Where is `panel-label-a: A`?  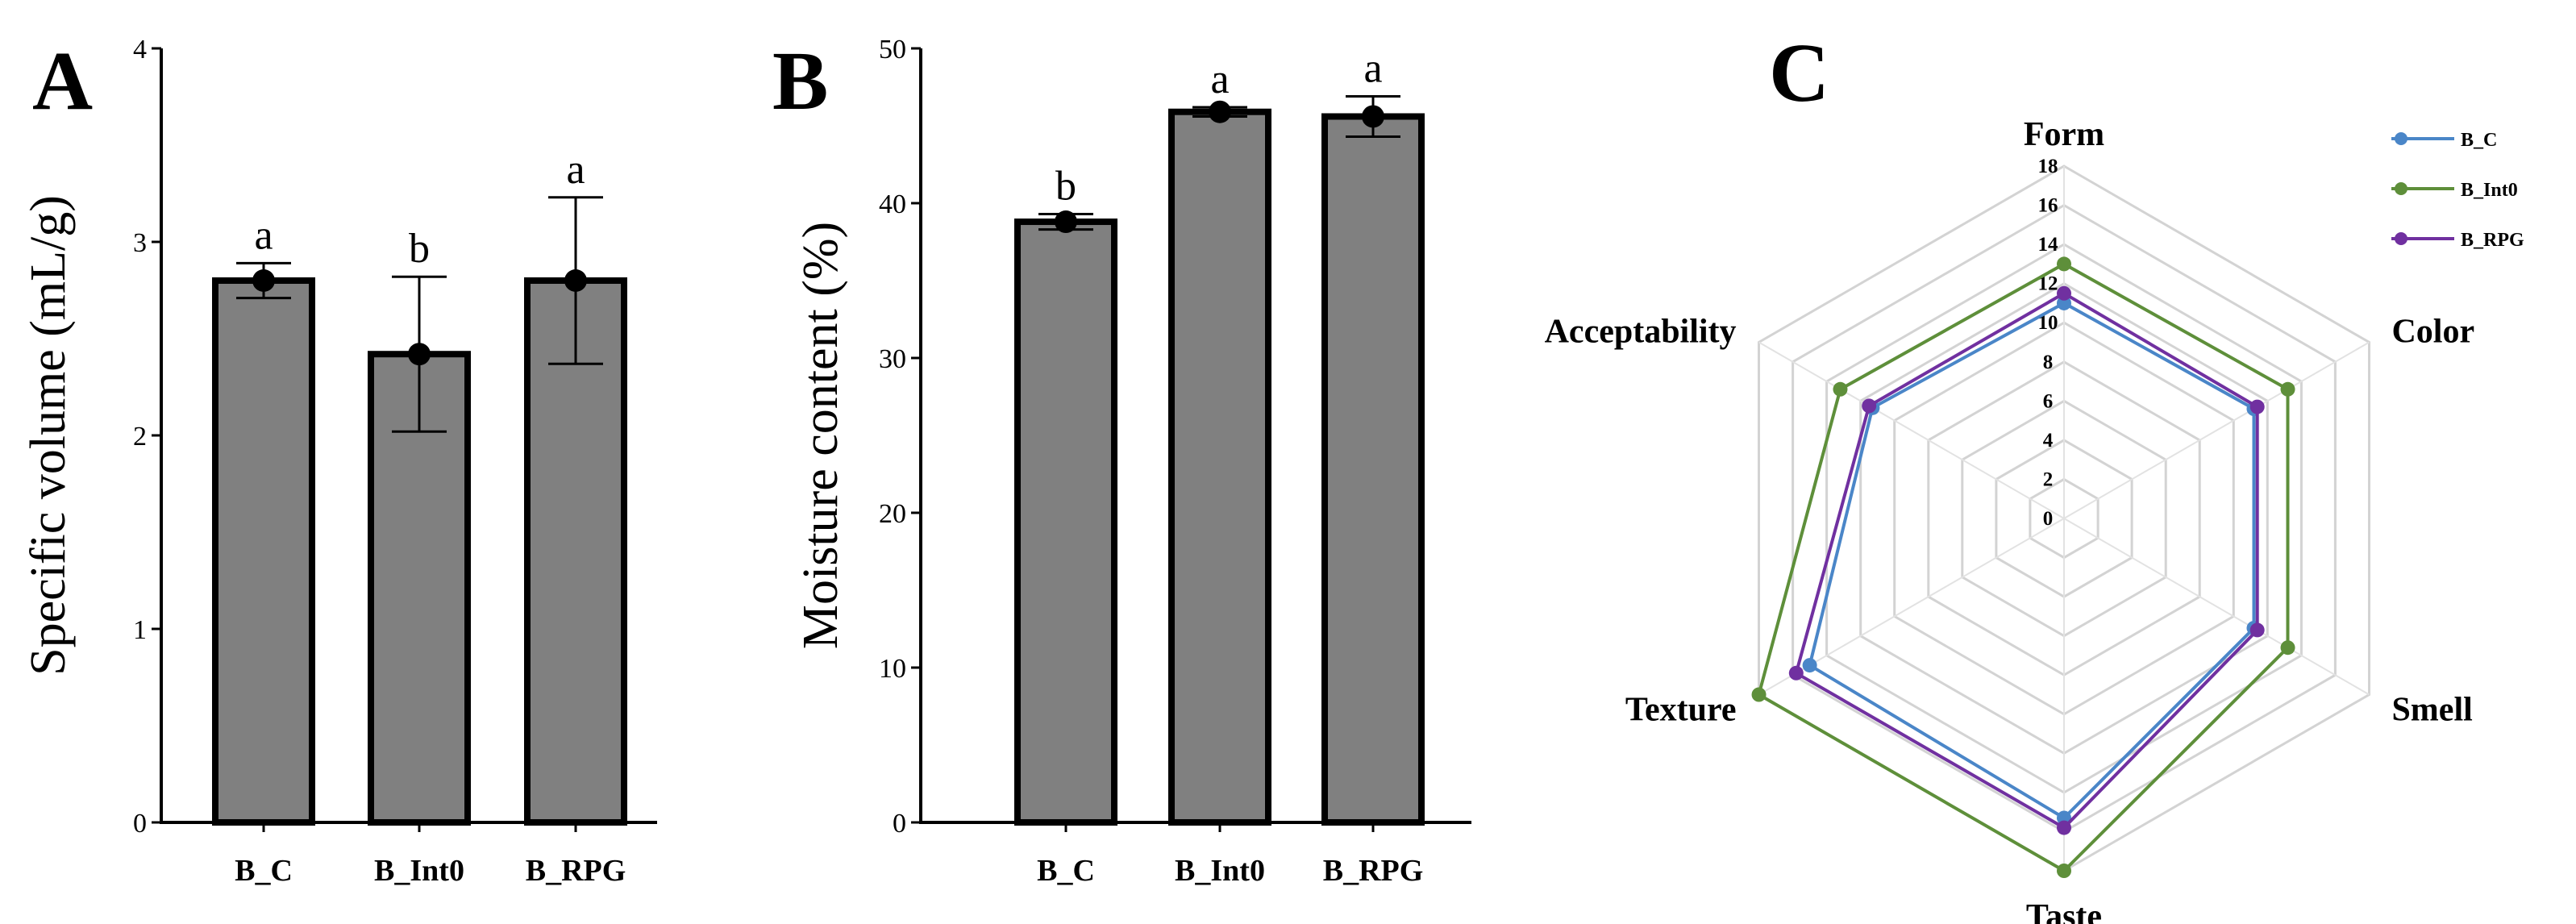
panel-label-a: A is located at coordinates (62, 81).